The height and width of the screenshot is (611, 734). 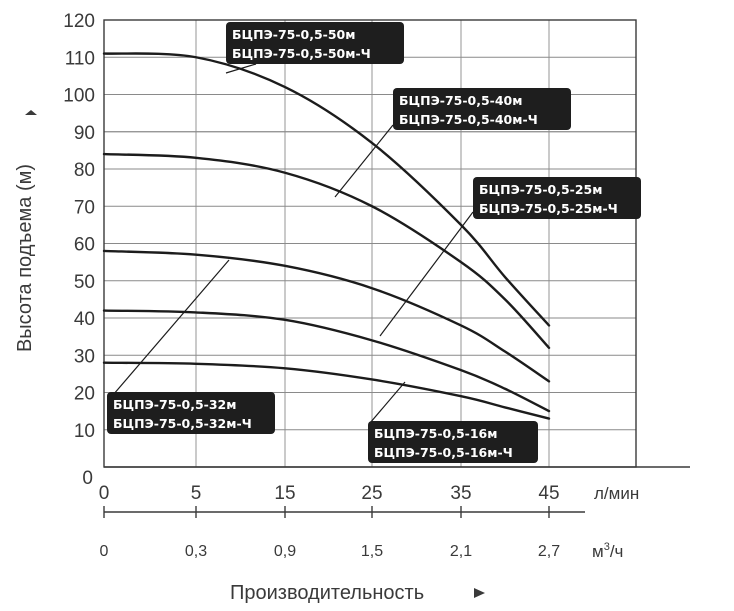 I want to click on series-label: БЦПЭ-75-0,5-40м, so click(x=460, y=100).